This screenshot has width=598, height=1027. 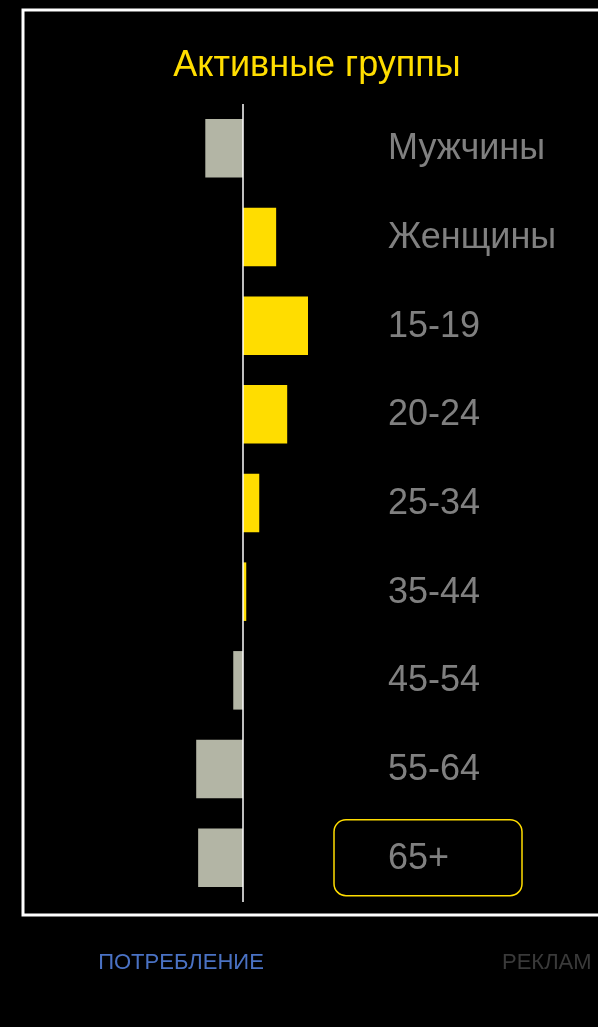 I want to click on y-tick-label: 55-64, so click(x=434, y=767).